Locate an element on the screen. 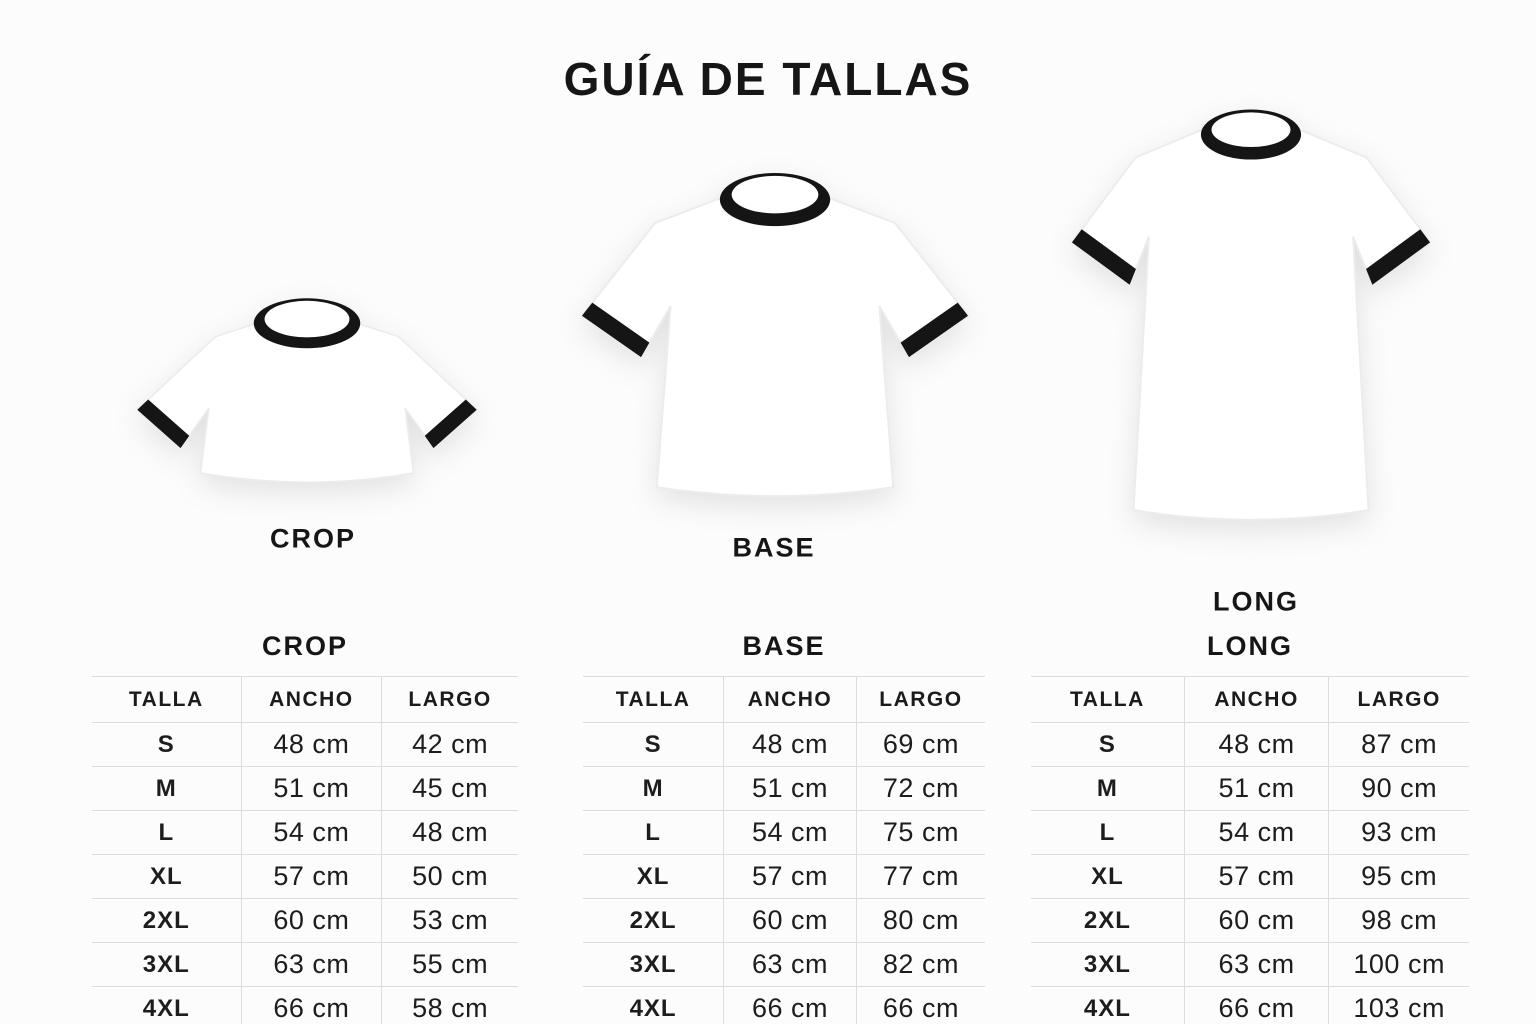 The width and height of the screenshot is (1536, 1024). long-shirt-image is located at coordinates (1251, 315).